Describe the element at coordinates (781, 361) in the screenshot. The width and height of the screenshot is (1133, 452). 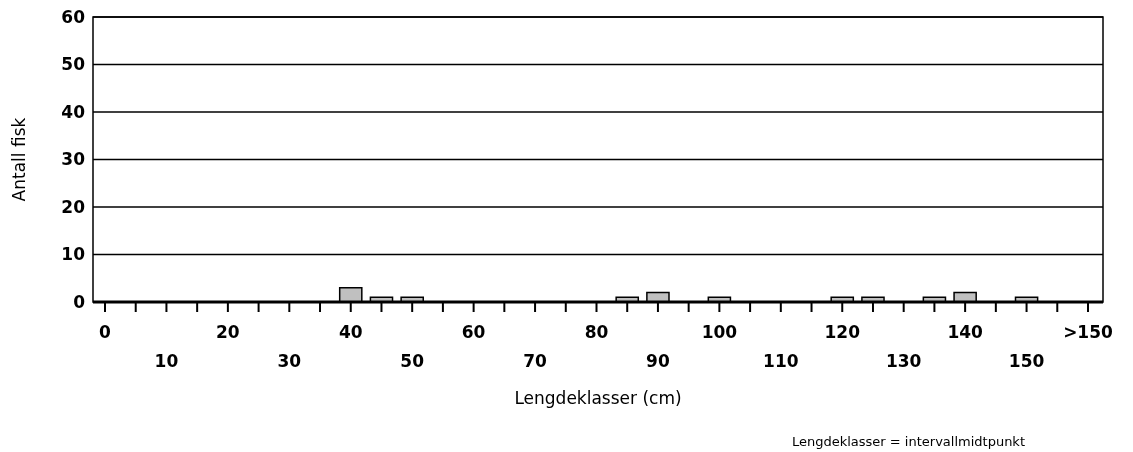
I see `x-tick-label: 110` at that location.